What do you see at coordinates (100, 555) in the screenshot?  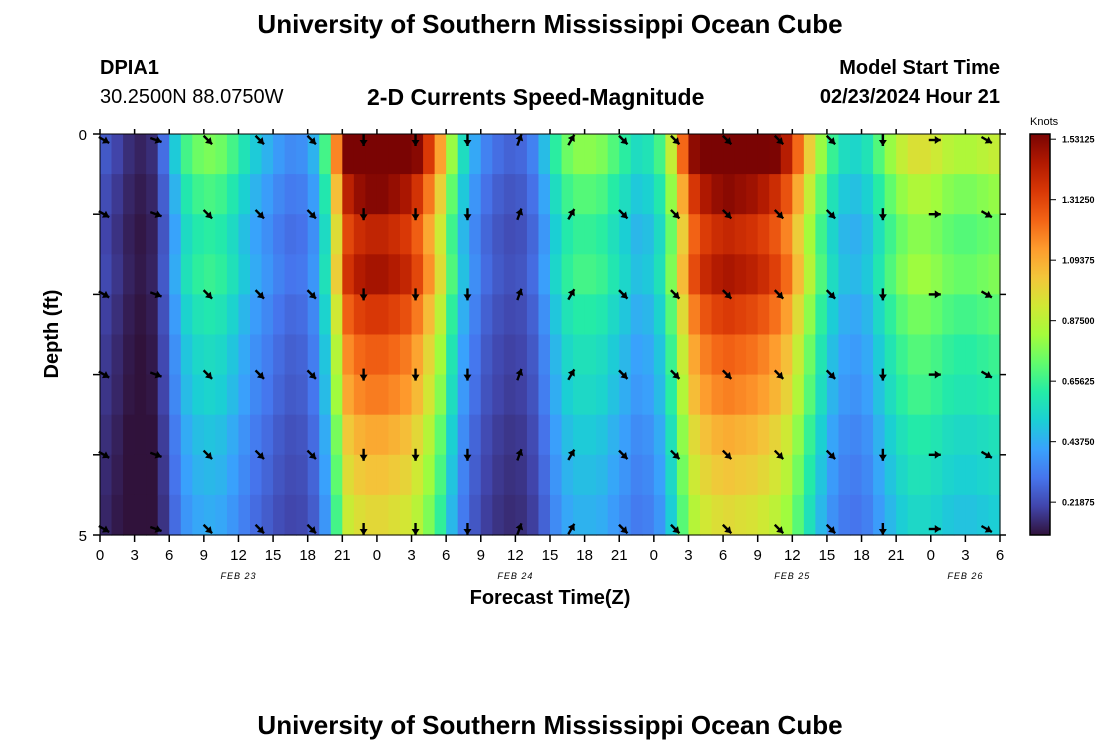 I see `x-tick-label: 0` at bounding box center [100, 555].